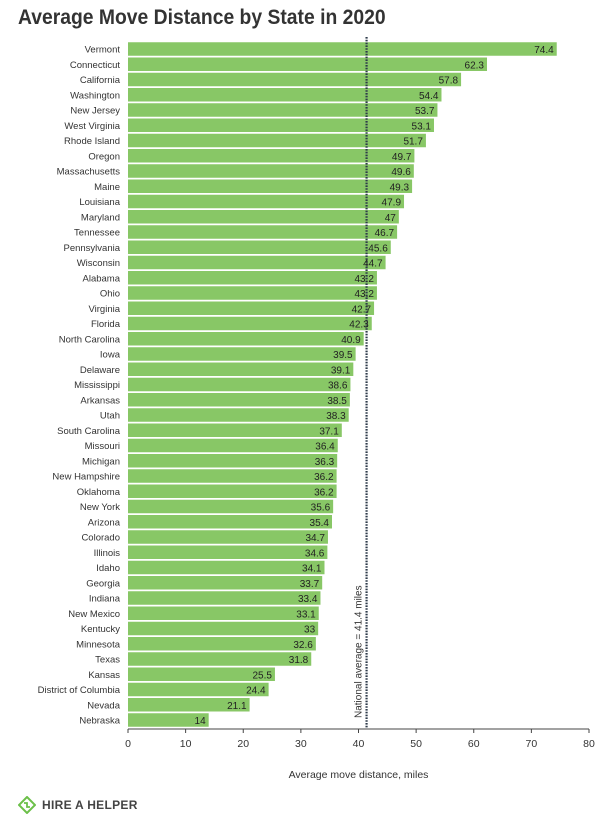  I want to click on category-label: New Jersey, so click(95, 111).